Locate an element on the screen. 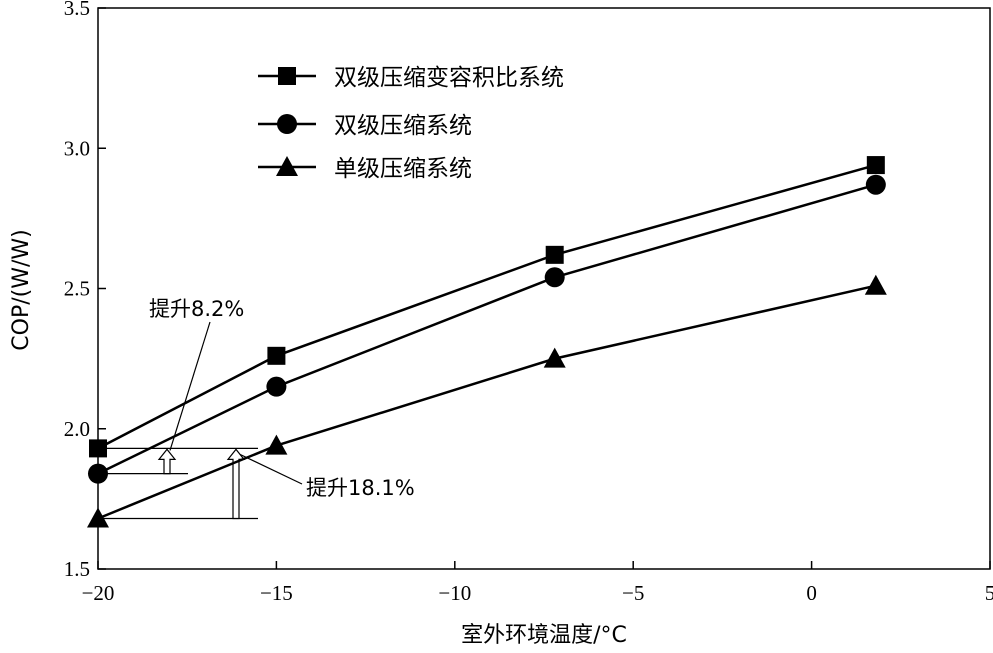 The width and height of the screenshot is (993, 653). y-tick-label: 2.5 is located at coordinates (77, 289).